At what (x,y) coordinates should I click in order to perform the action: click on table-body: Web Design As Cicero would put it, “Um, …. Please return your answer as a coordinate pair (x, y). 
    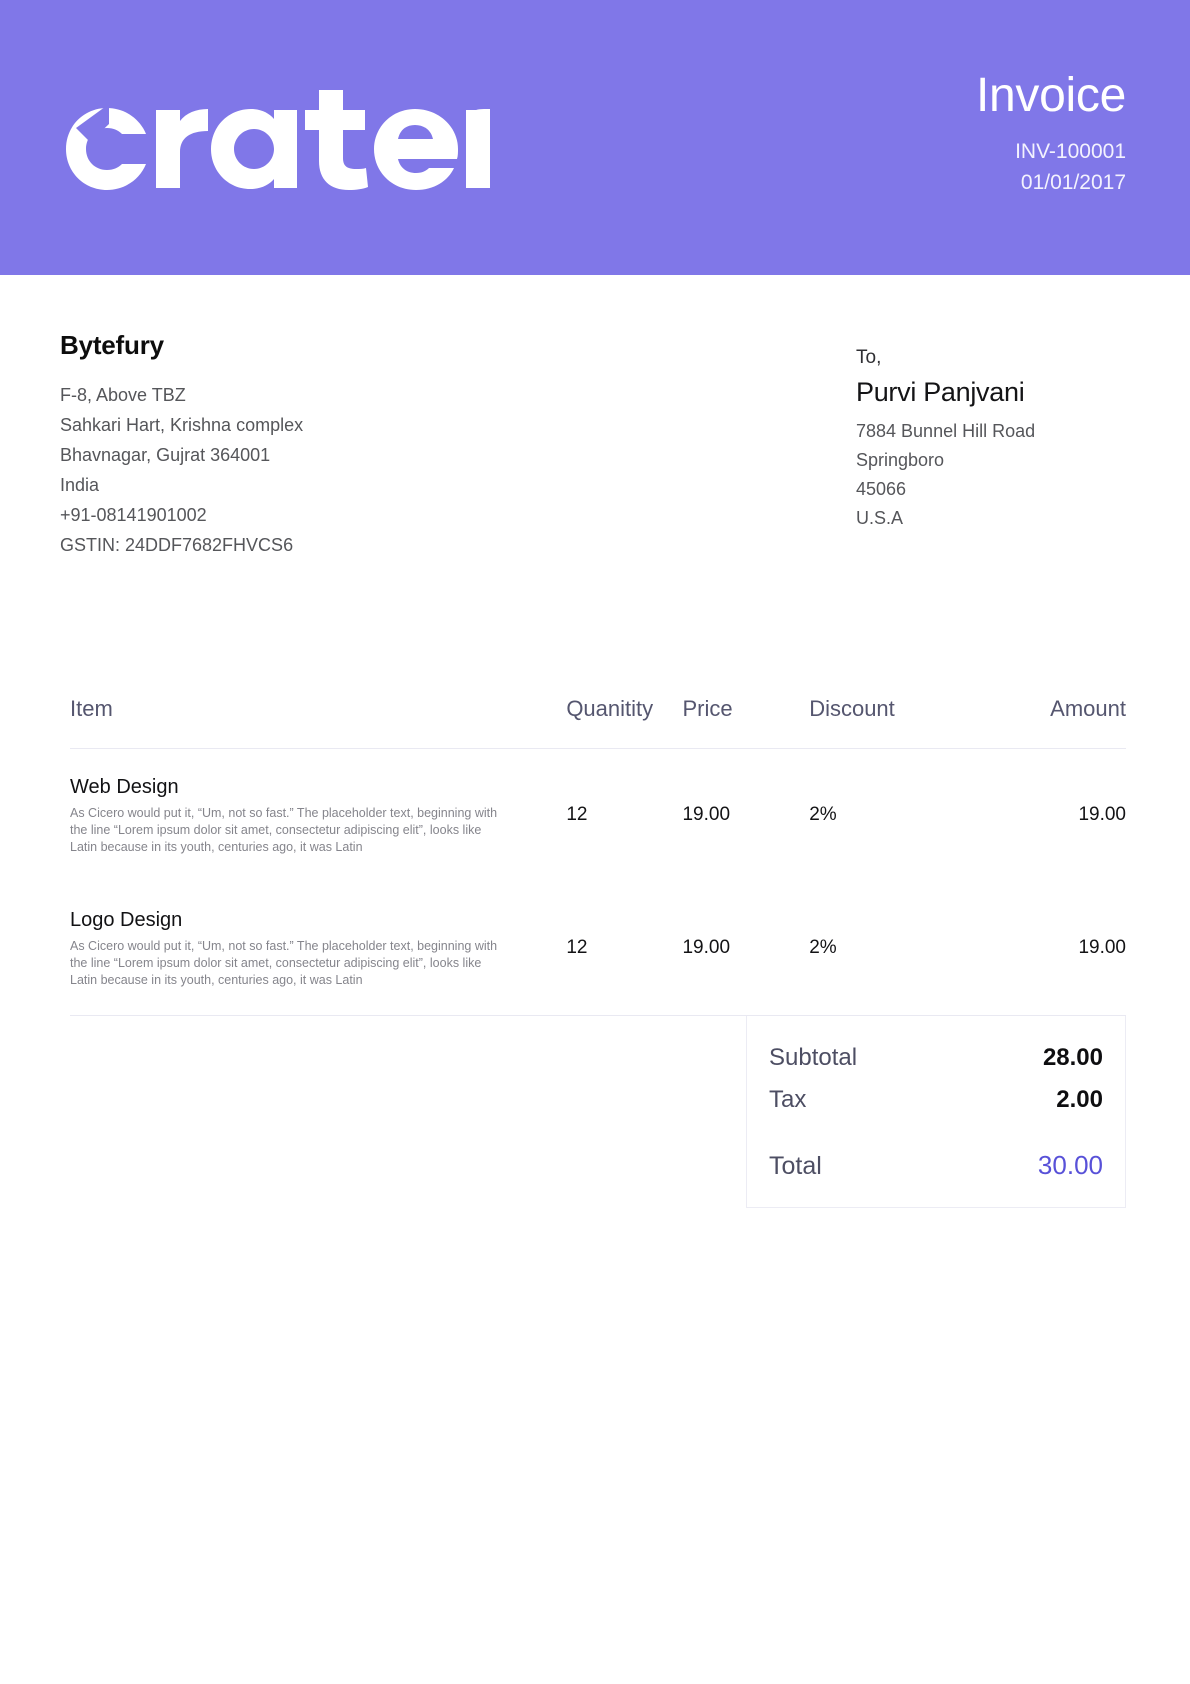
    Looking at the image, I should click on (598, 882).